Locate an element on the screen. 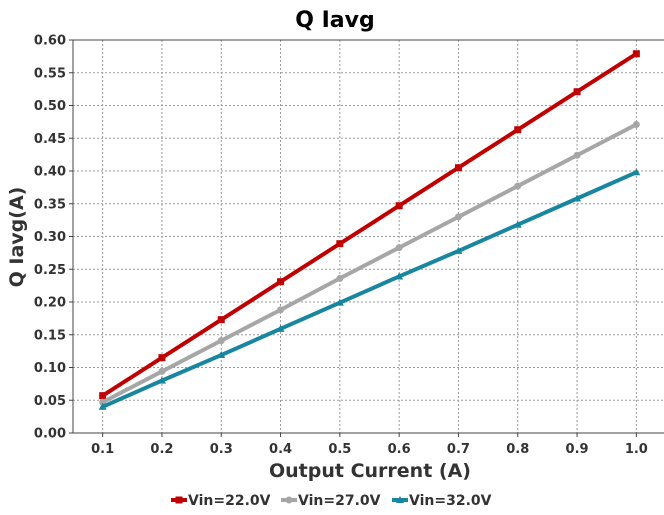  x-tick-label: 0.4 is located at coordinates (280, 449).